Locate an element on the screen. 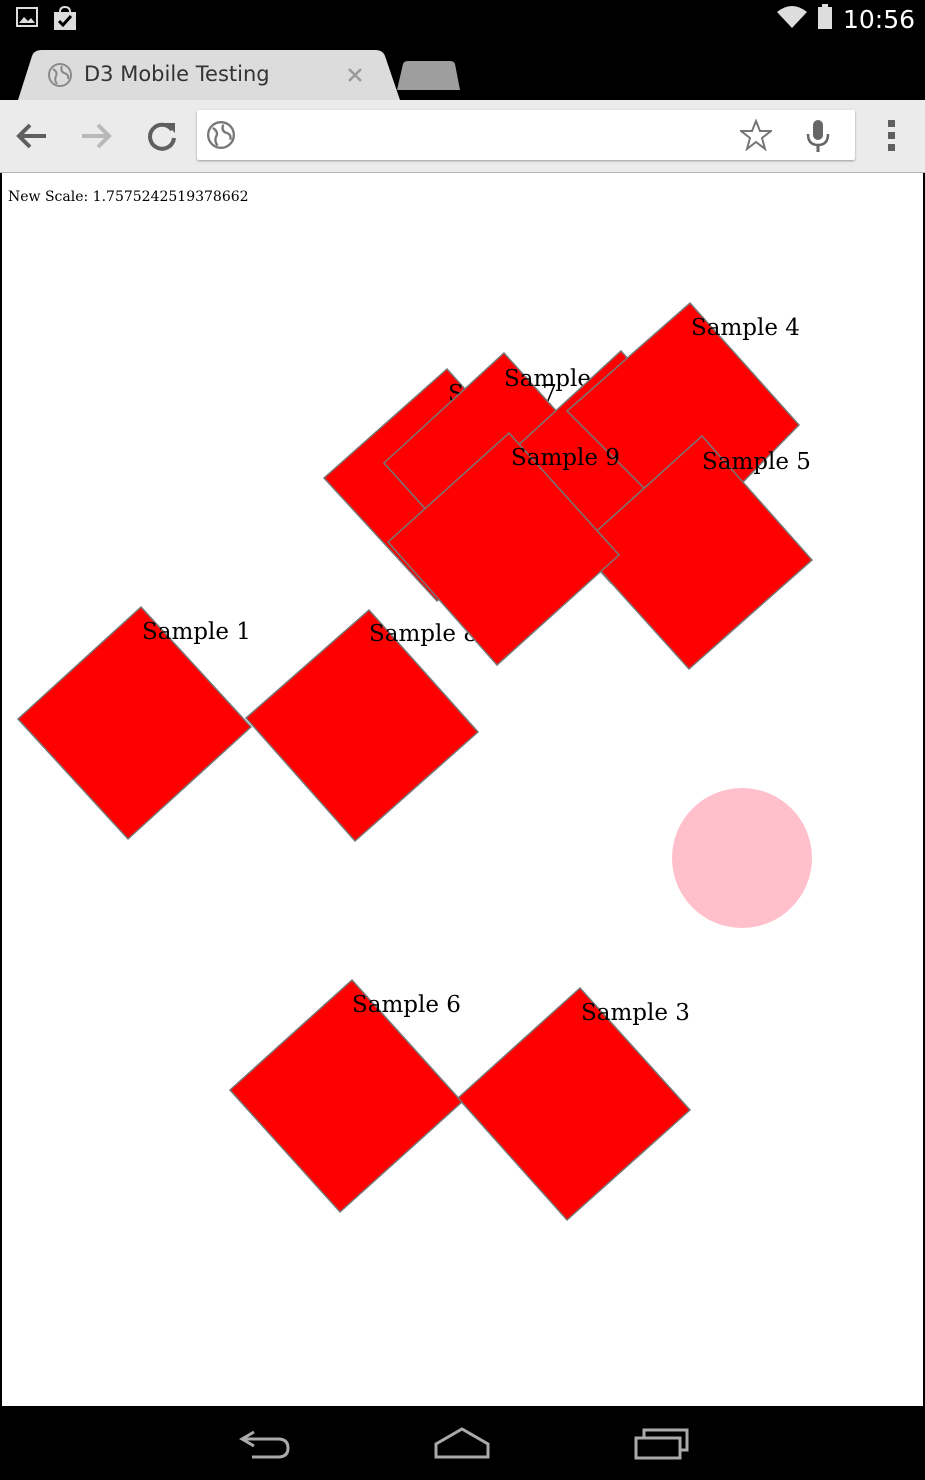  sample-node: Sample 3 is located at coordinates (574, 1104).